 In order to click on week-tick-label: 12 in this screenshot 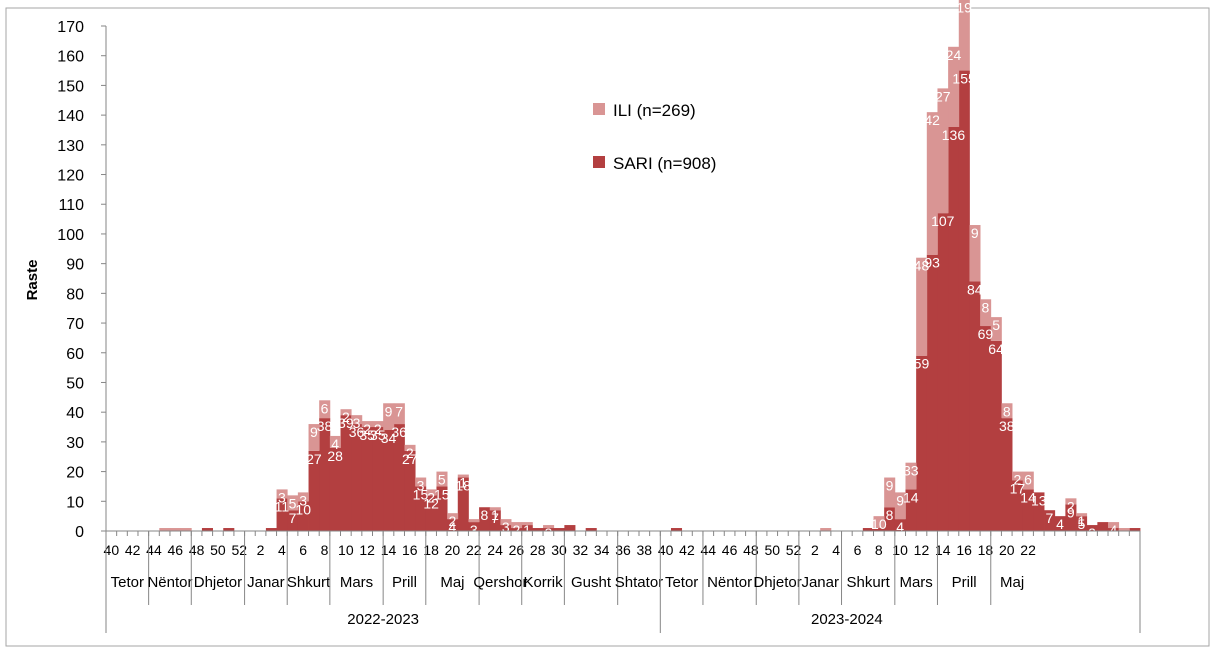, I will do `click(367, 550)`.